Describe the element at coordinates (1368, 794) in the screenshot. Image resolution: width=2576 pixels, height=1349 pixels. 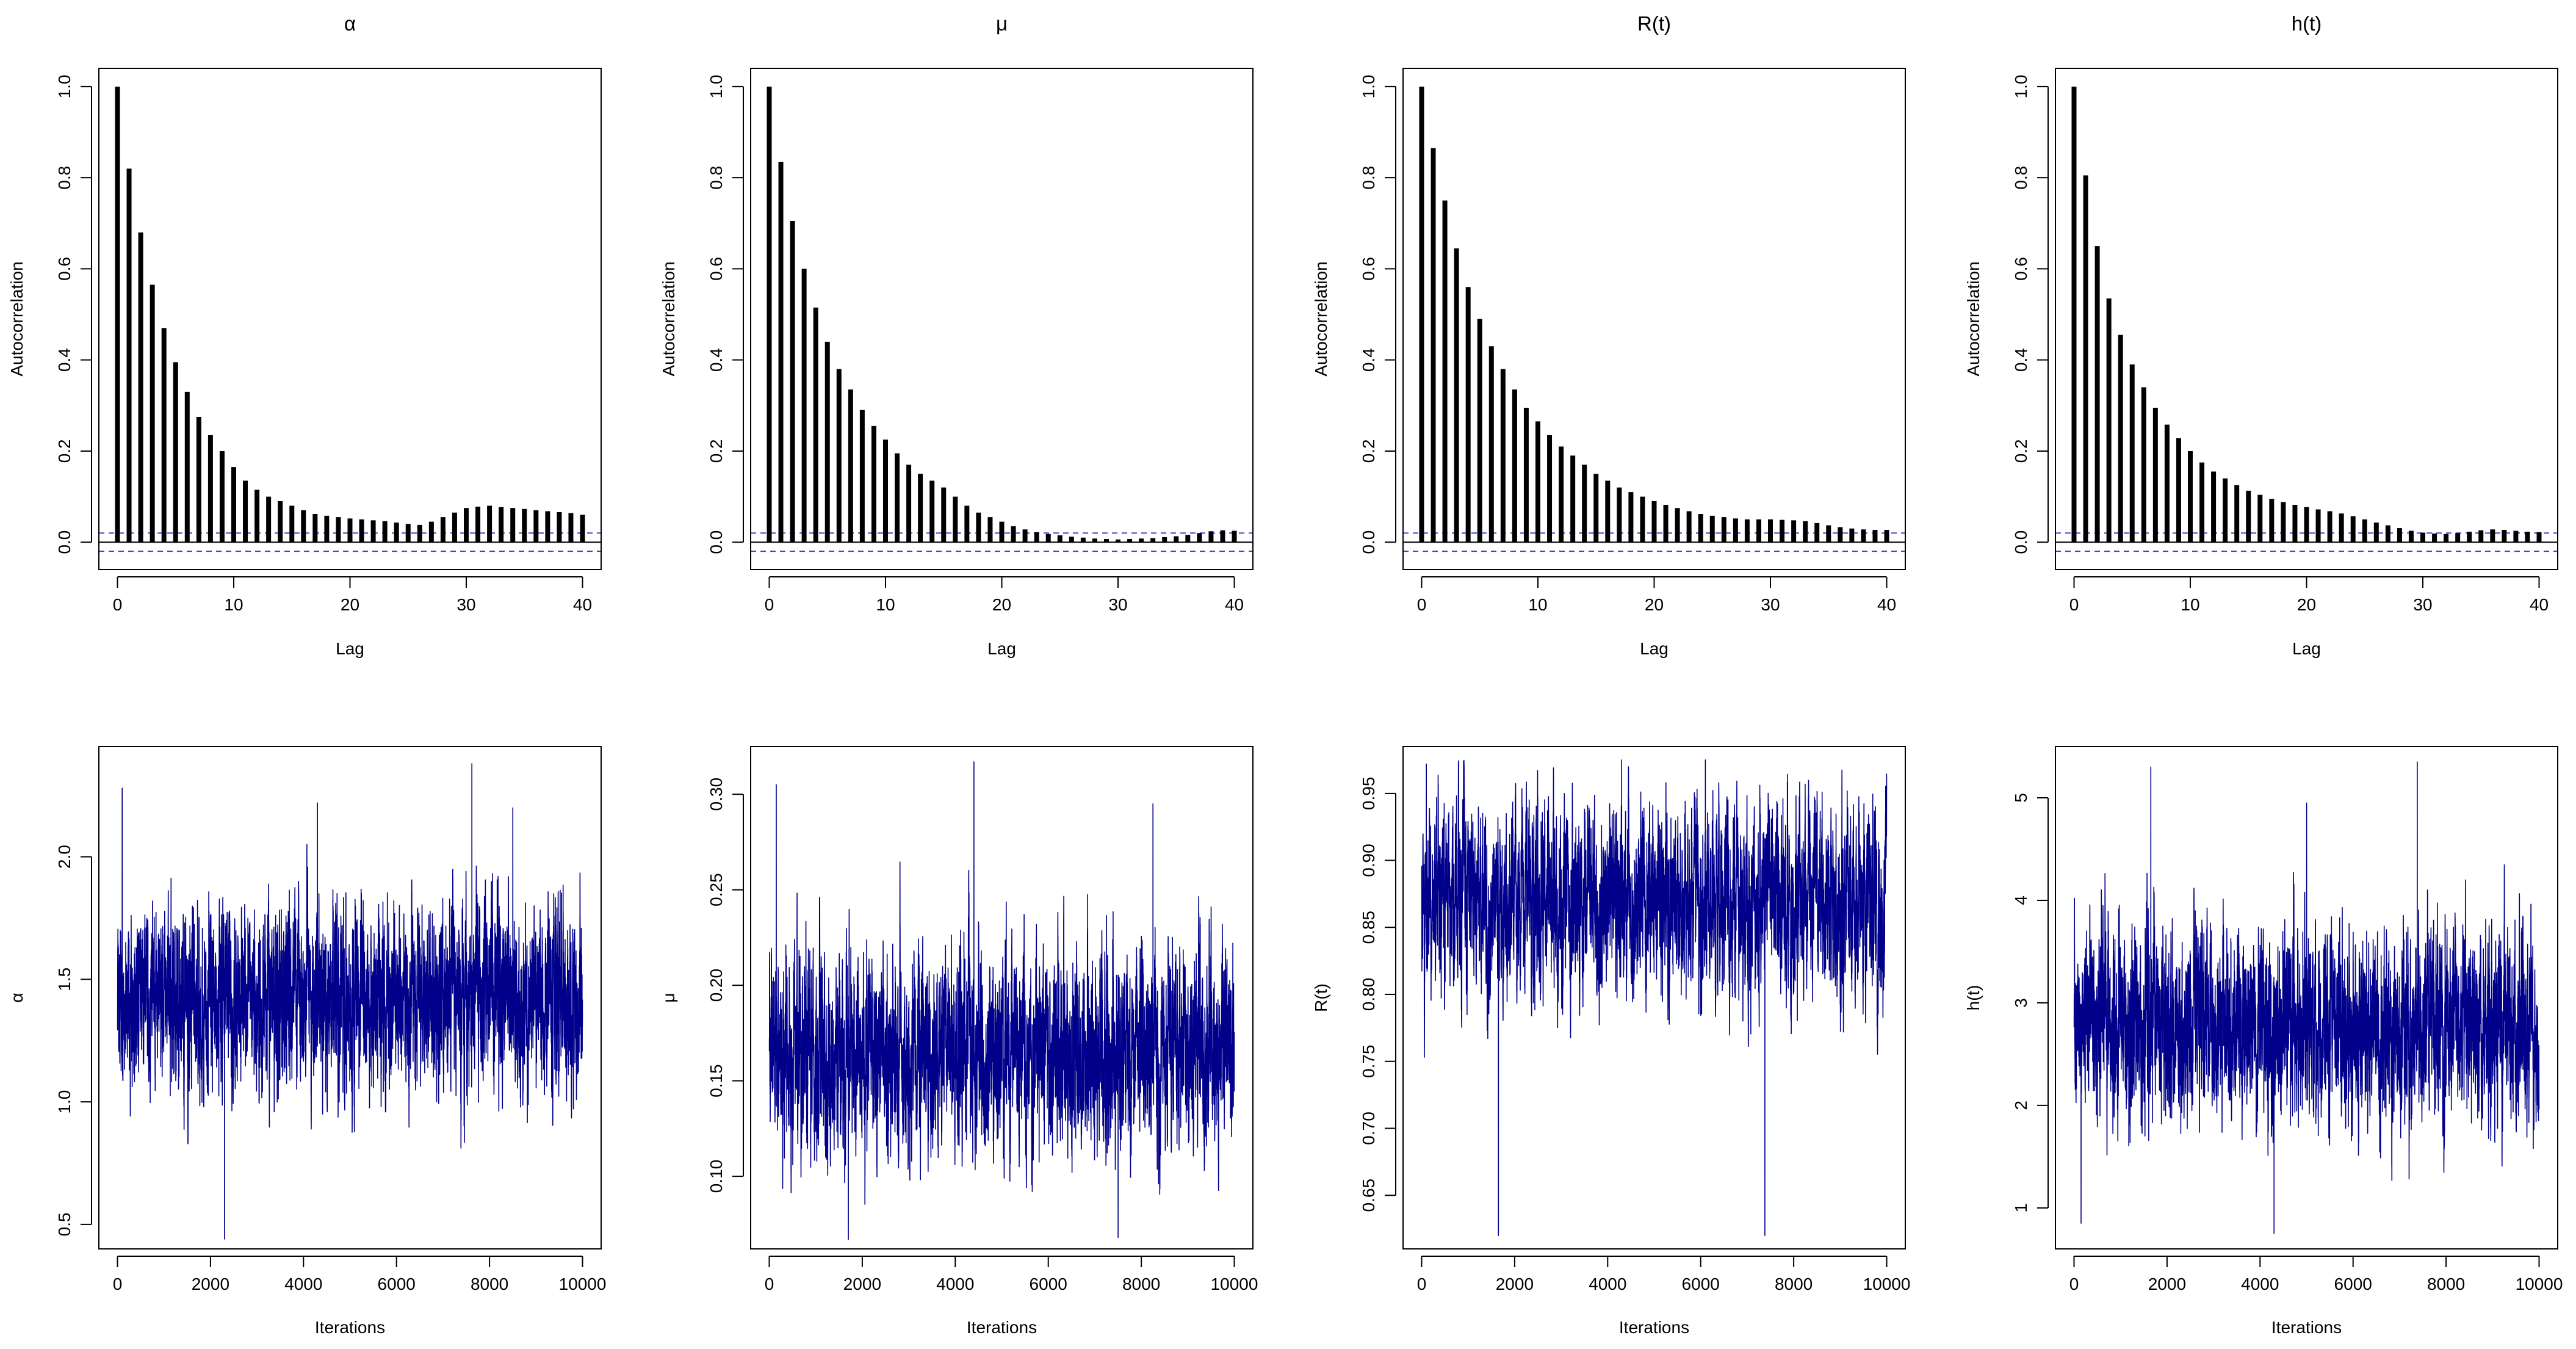
I see `y-tick-label: 0.95` at that location.